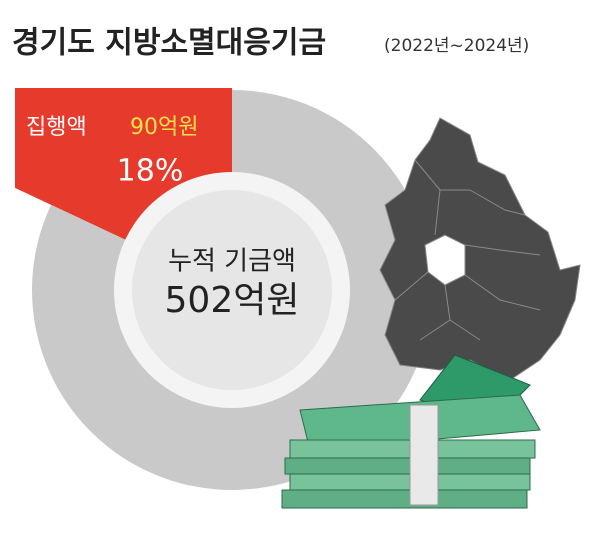 Image resolution: width=600 pixels, height=546 pixels. What do you see at coordinates (232, 262) in the screenshot?
I see `center-title: 누적 기금액` at bounding box center [232, 262].